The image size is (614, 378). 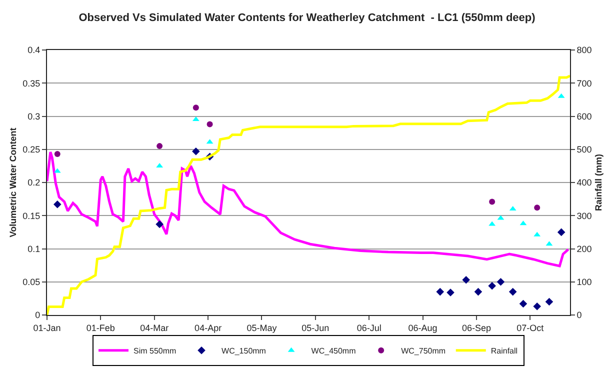 What do you see at coordinates (34, 249) in the screenshot?
I see `y-tick-label: 0.1` at bounding box center [34, 249].